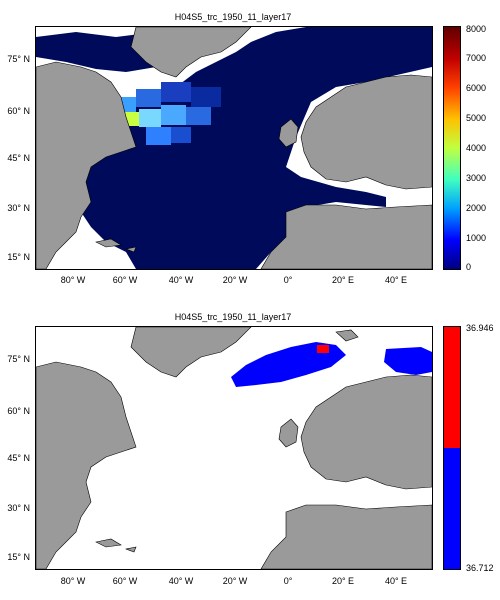  I want to click on colorbar-tick: 36.712, so click(480, 568).